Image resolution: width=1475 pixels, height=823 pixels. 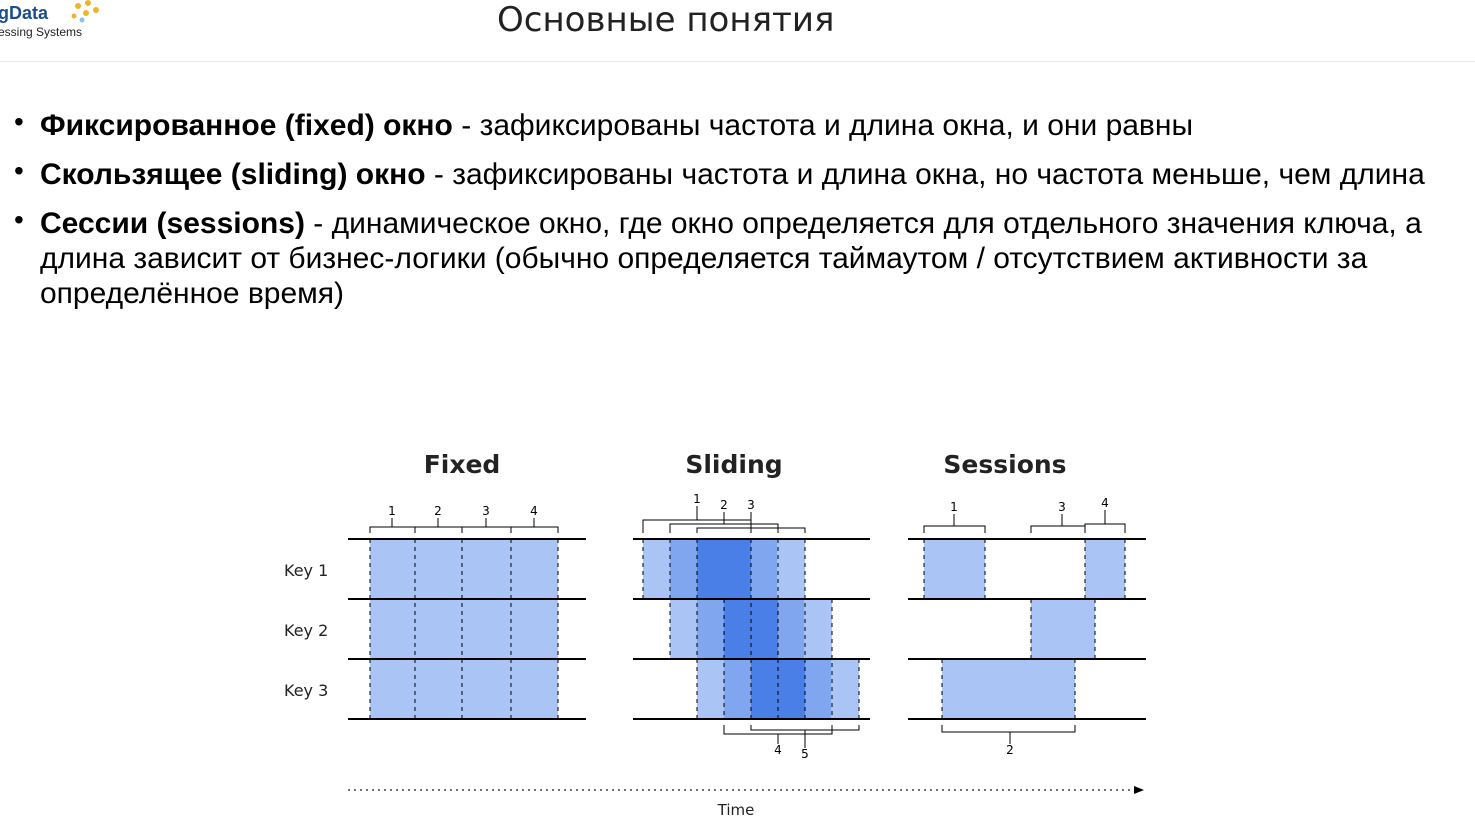 I want to click on time-arrow-icon, so click(x=1139, y=790).